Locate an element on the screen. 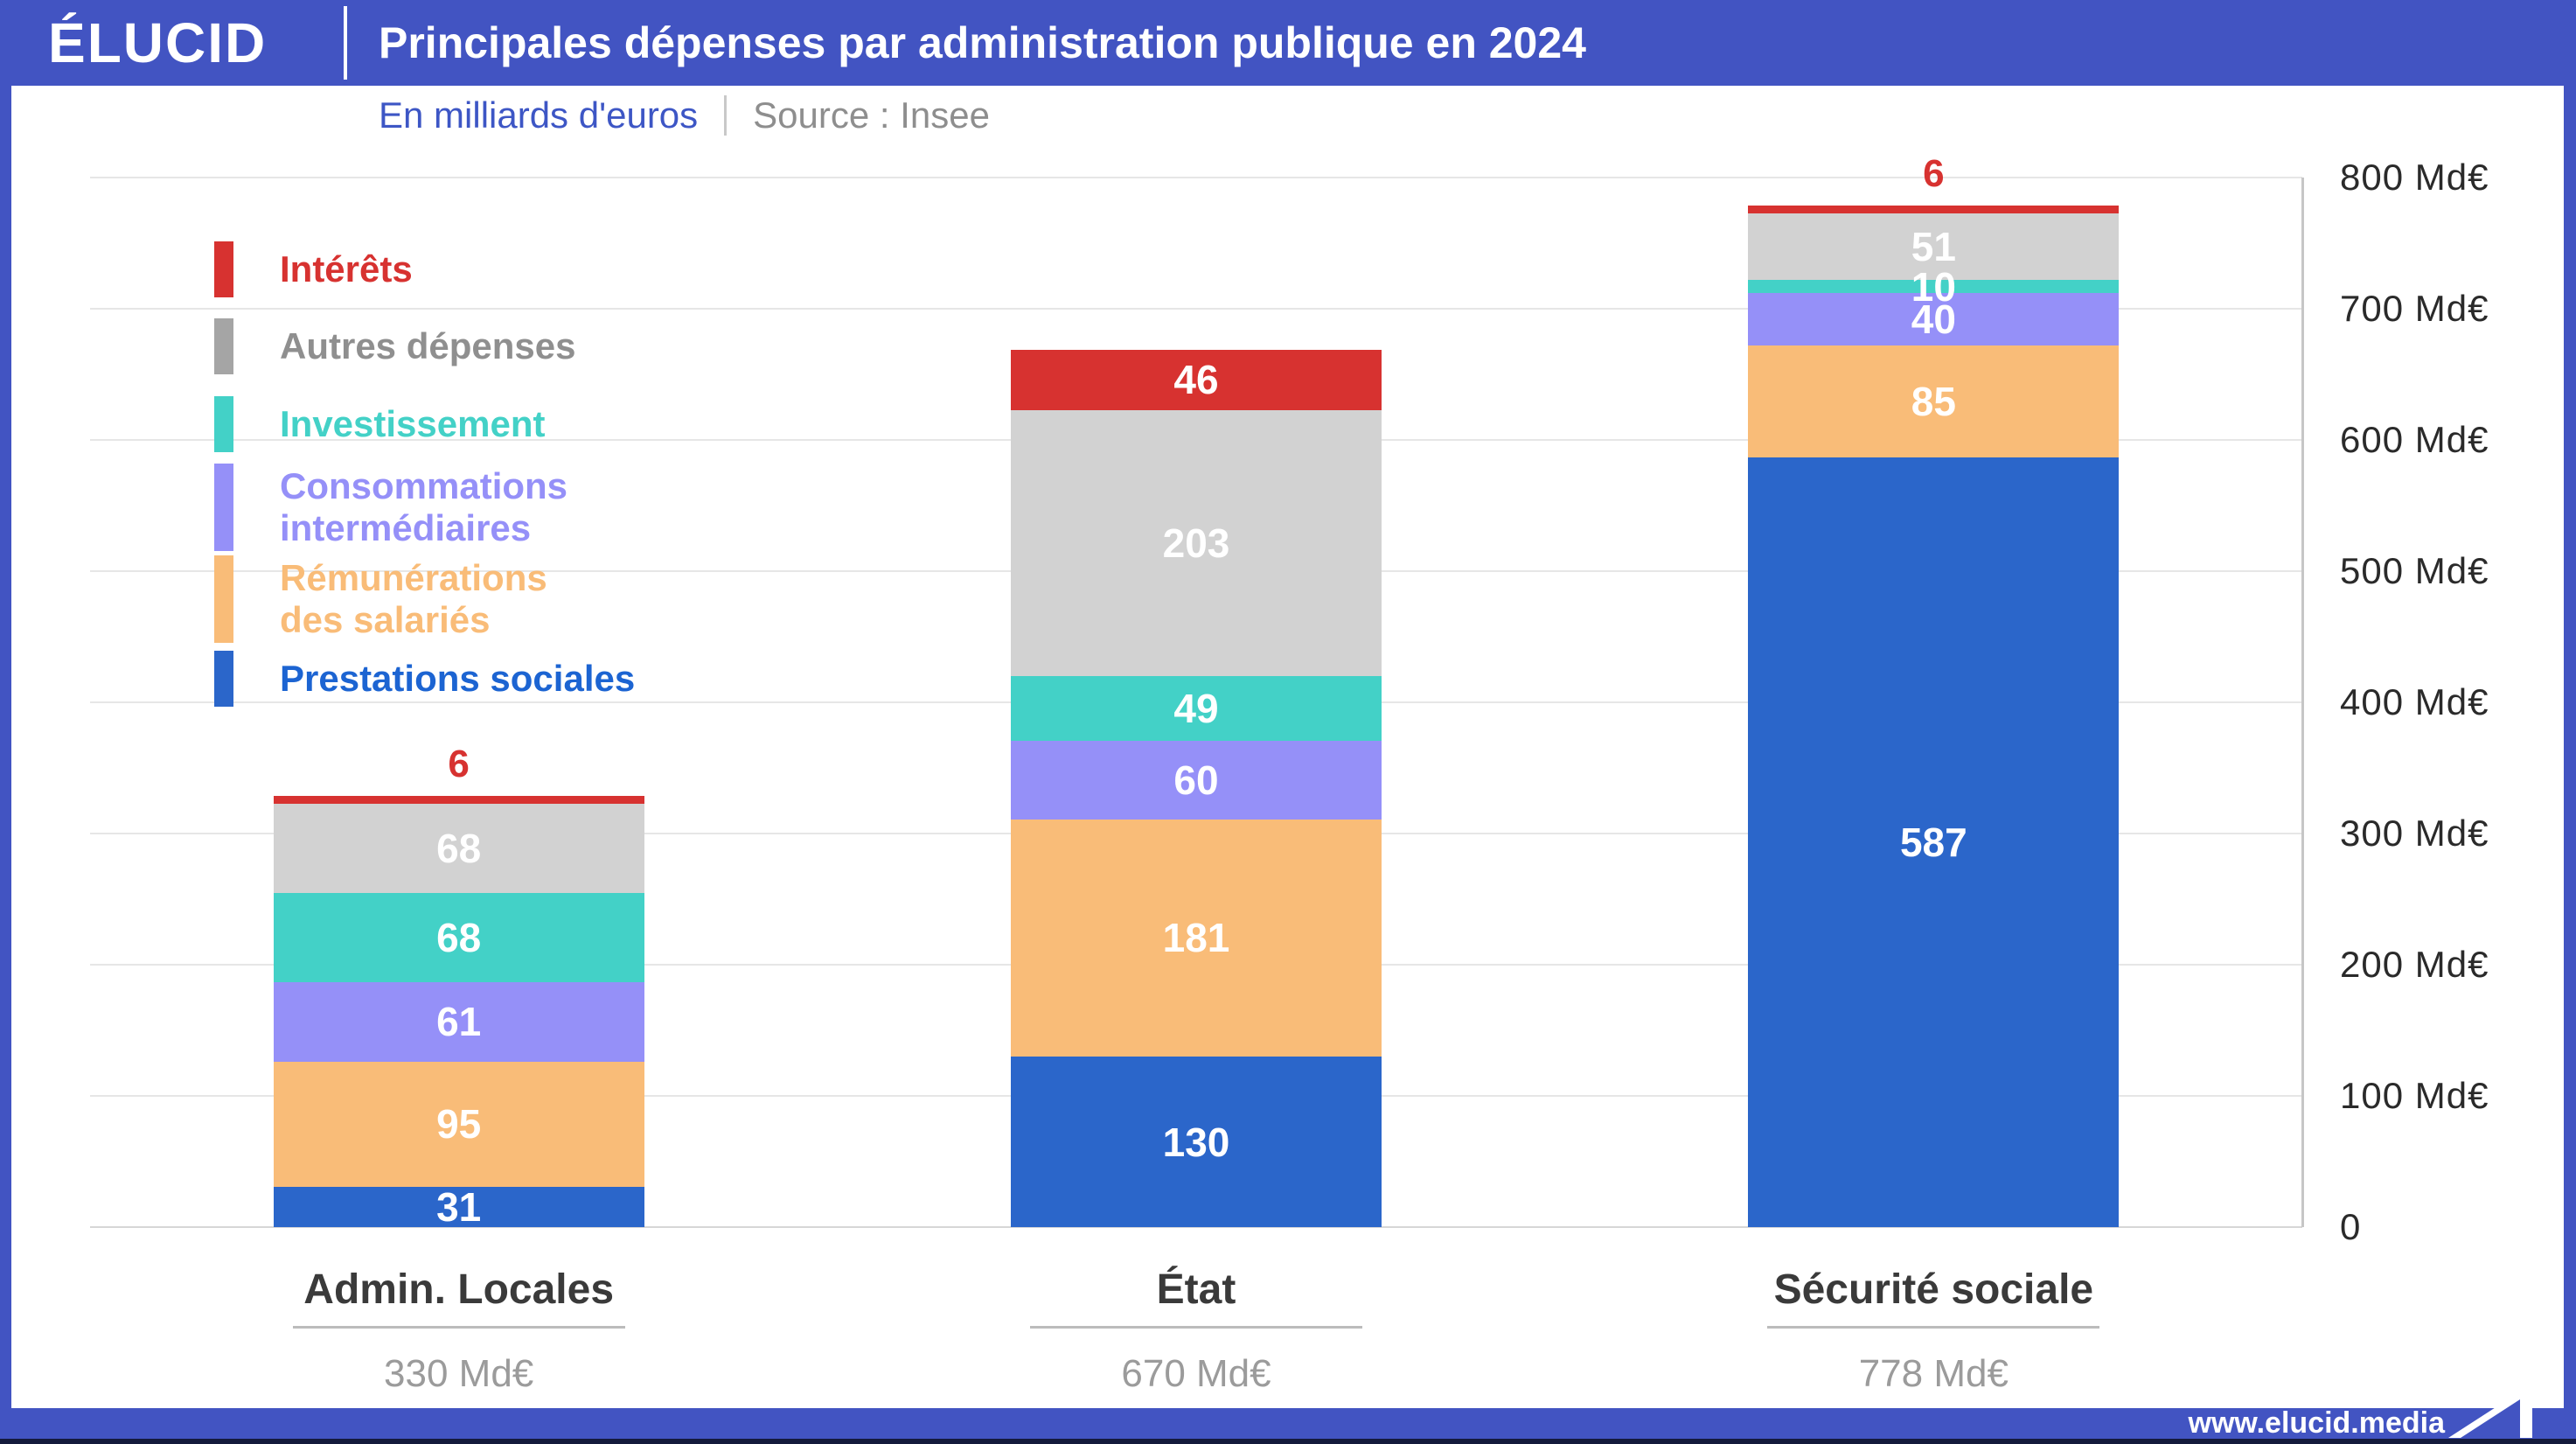  bar-segment-value-label: 49 is located at coordinates (1196, 708).